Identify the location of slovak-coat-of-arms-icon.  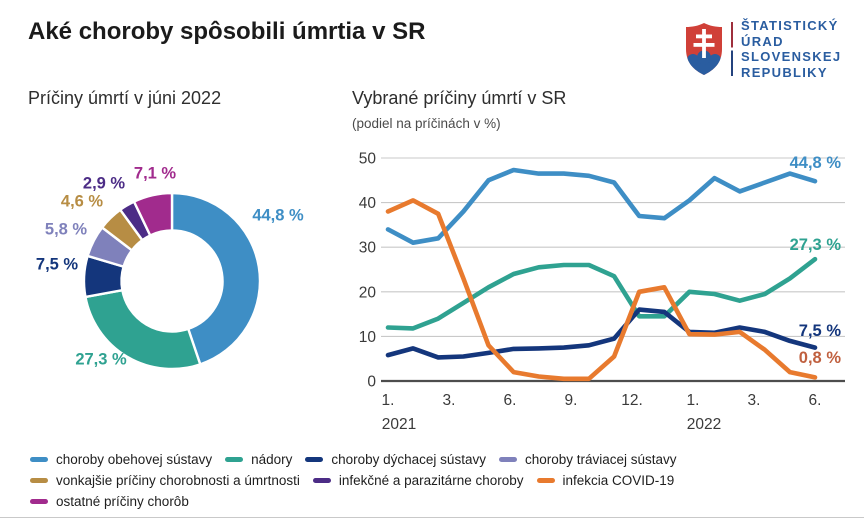
(704, 49).